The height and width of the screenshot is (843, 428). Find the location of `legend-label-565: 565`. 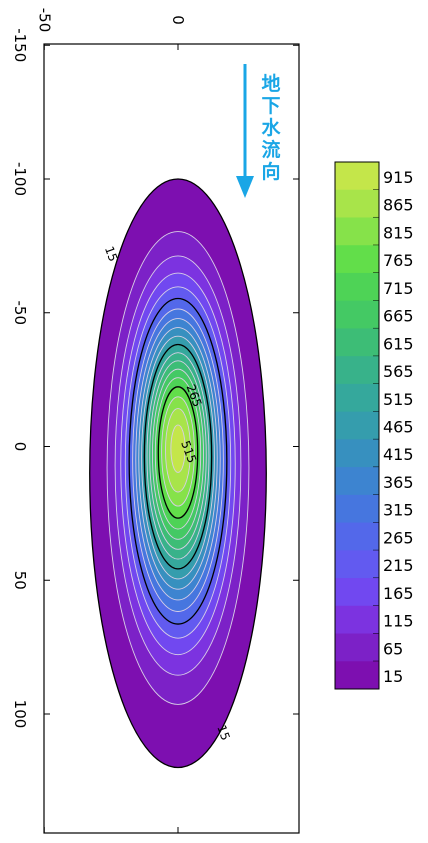

legend-label-565: 565 is located at coordinates (398, 371).